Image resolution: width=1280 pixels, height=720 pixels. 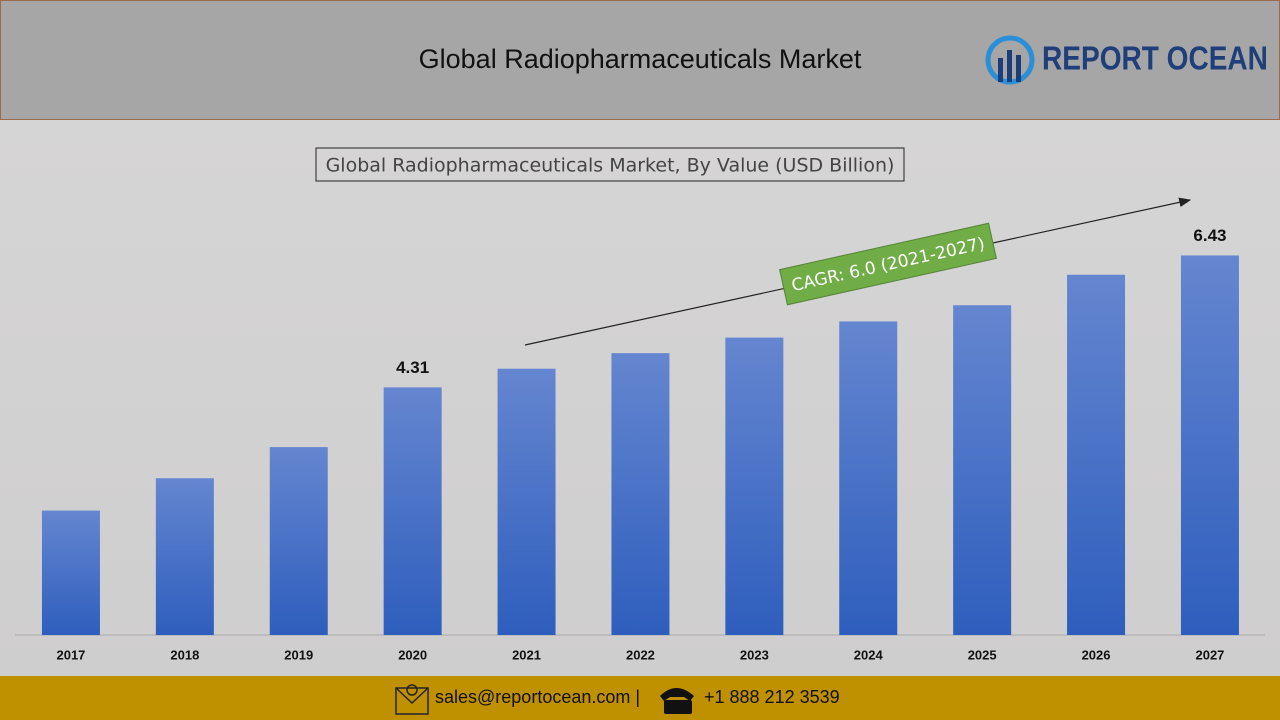 I want to click on footer-phone: +1 888 212 3539, so click(x=772, y=697).